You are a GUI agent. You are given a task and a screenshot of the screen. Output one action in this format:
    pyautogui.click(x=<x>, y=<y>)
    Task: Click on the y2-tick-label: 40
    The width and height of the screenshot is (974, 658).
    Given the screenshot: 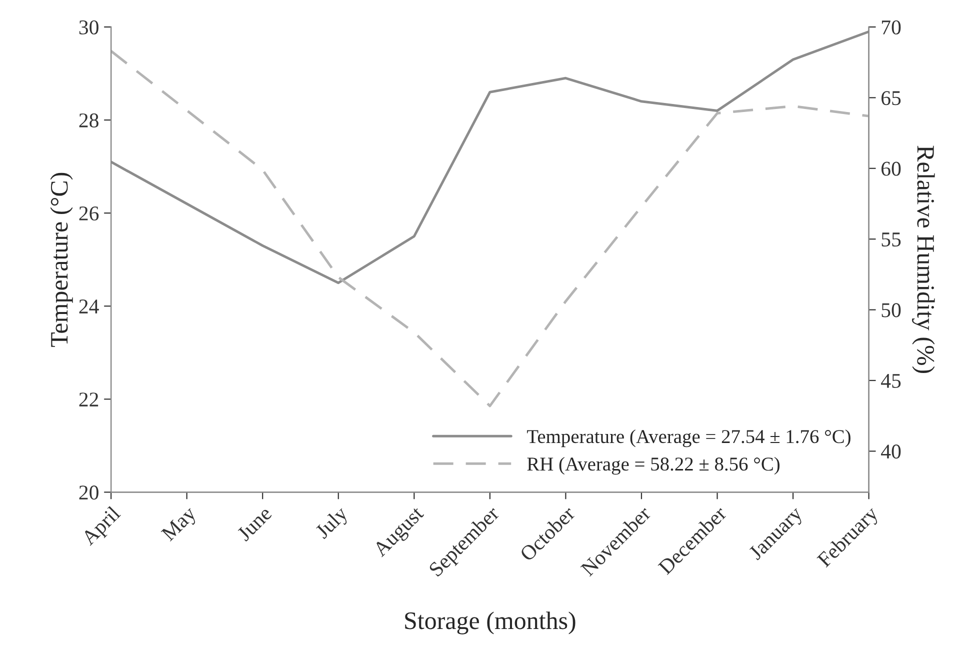 What is the action you would take?
    pyautogui.click(x=891, y=451)
    